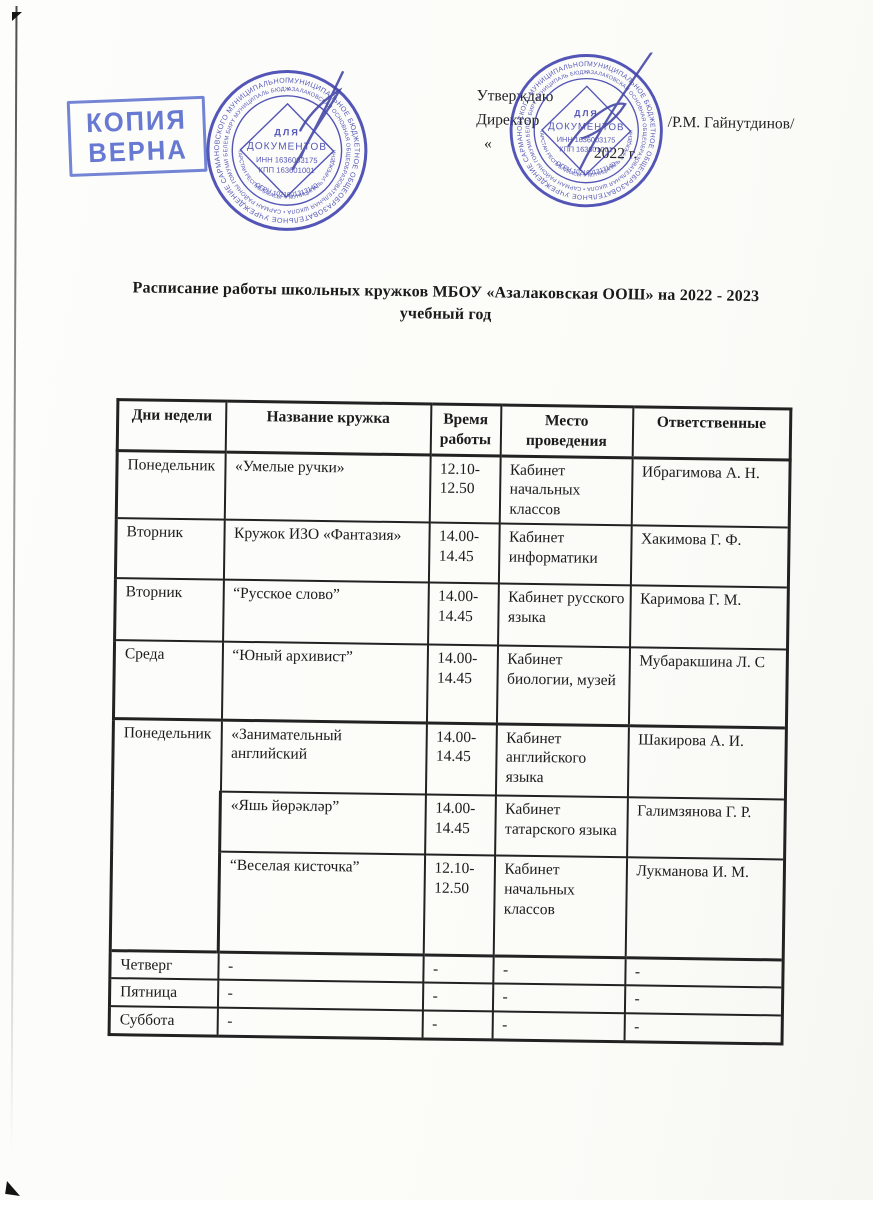 This screenshot has height=1212, width=873. What do you see at coordinates (563, 685) in the screenshot?
I see `cell-place: Кабинет биологии, музей` at bounding box center [563, 685].